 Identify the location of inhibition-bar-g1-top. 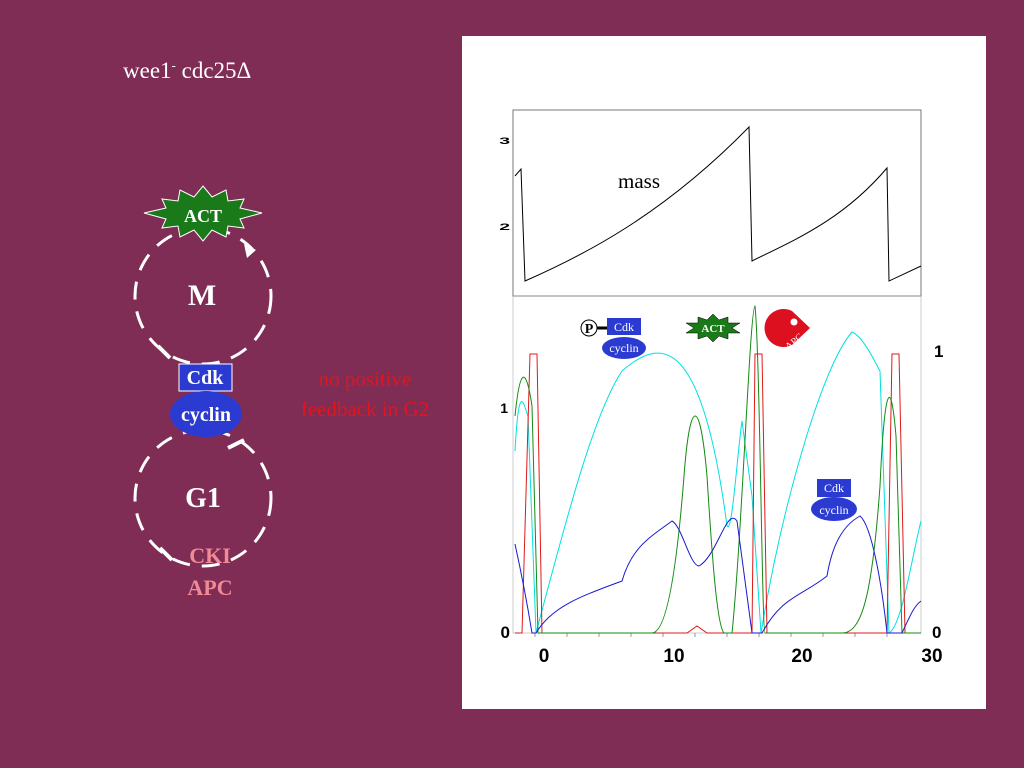
(236, 444).